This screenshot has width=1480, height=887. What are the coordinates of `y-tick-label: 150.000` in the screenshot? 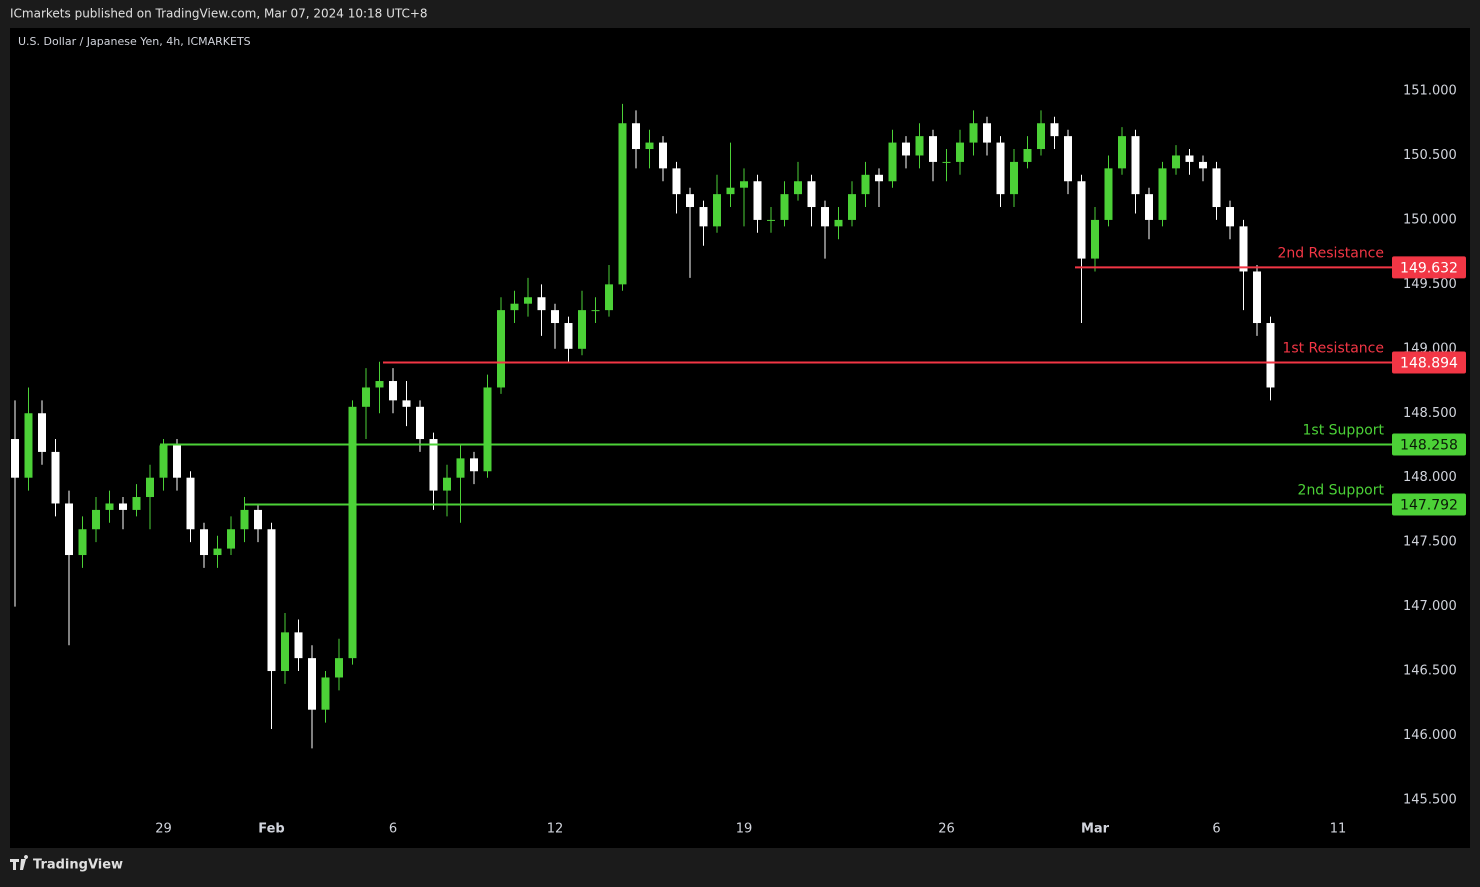 It's located at (1430, 219).